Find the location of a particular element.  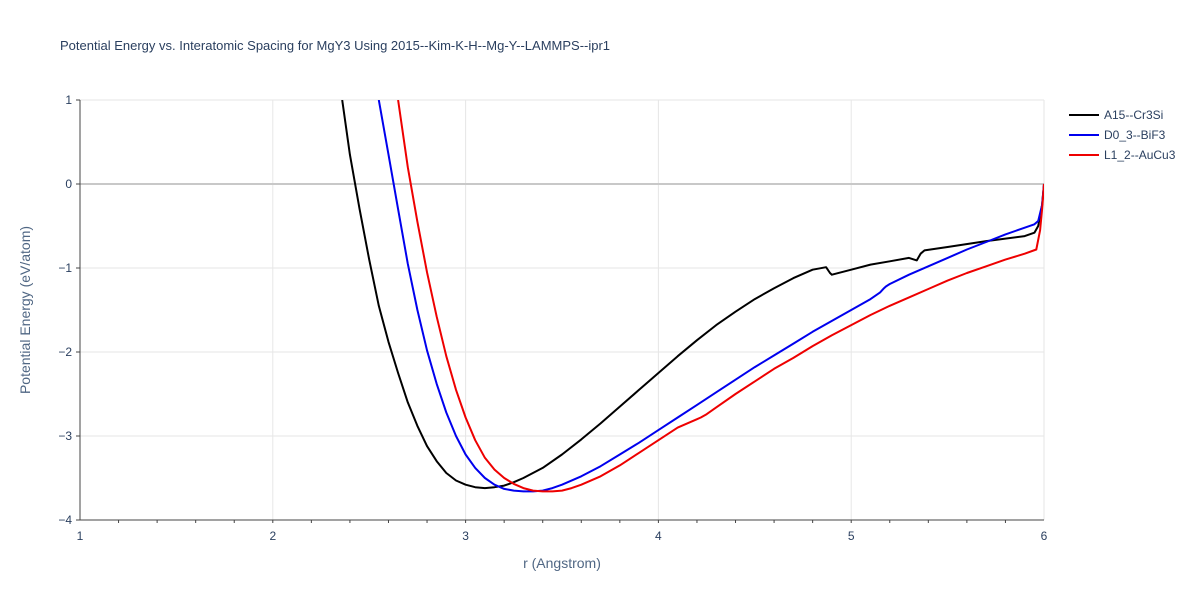

x-tick-label: 6 is located at coordinates (1044, 536).